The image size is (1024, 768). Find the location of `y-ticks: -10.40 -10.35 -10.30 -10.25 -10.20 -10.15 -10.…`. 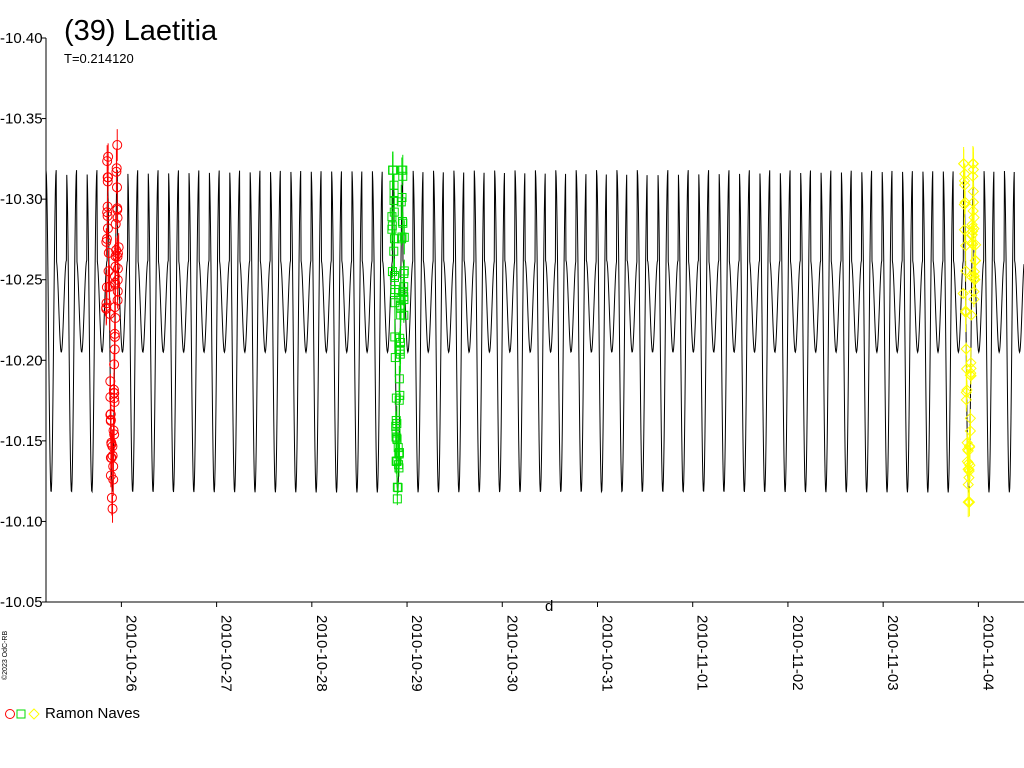

y-ticks: -10.40 -10.35 -10.30 -10.25 -10.20 -10.15 -10.… is located at coordinates (23, 320).